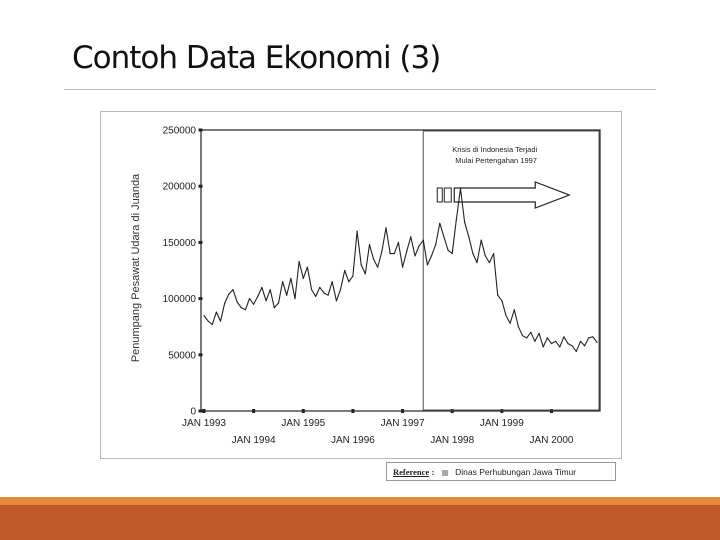 This screenshot has height=540, width=720. Describe the element at coordinates (353, 440) in the screenshot. I see `x-tick-label: JAN 1996` at that location.